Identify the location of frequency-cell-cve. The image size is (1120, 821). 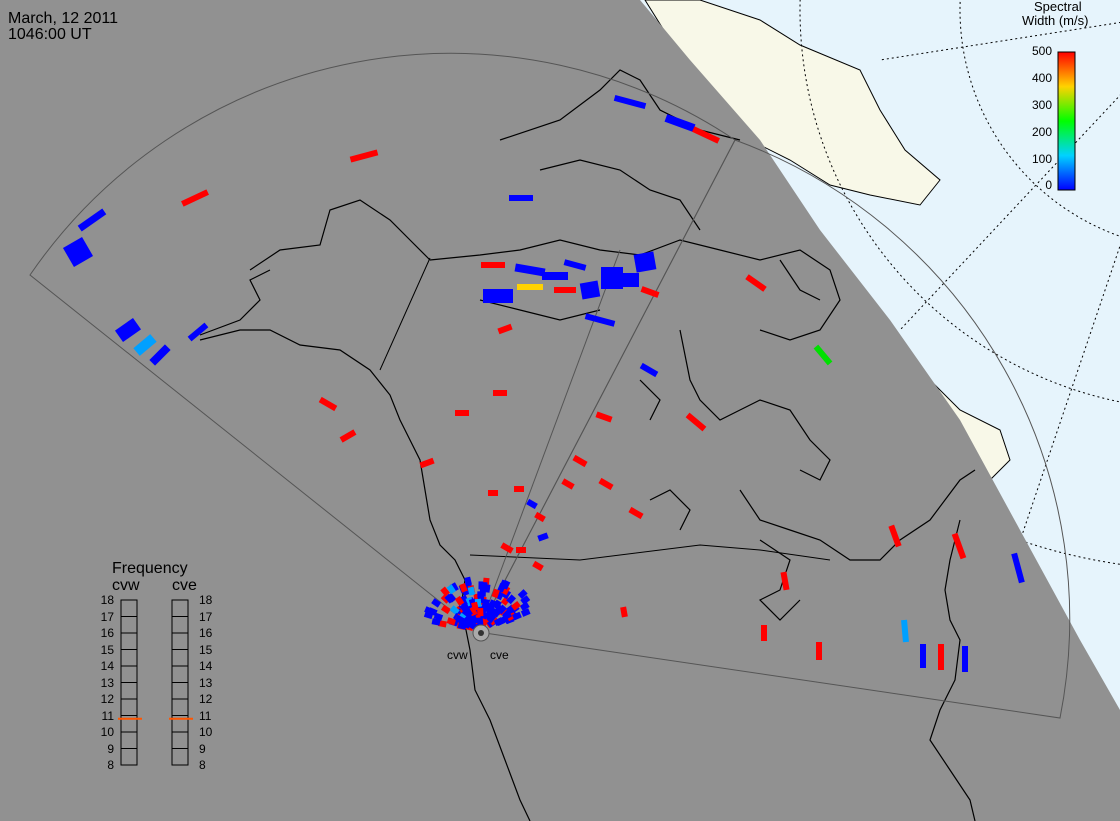
(180, 757).